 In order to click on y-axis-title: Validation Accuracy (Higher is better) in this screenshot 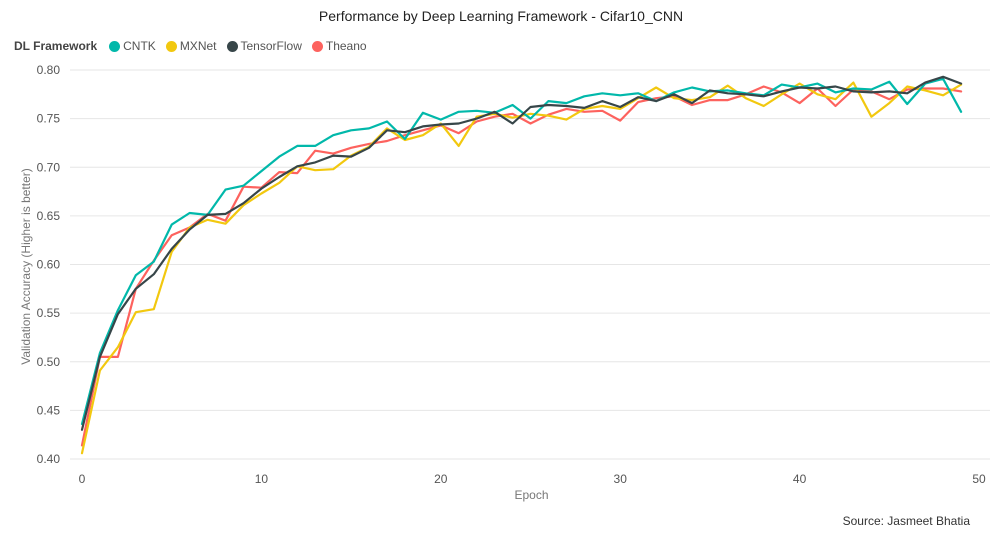, I will do `click(26, 266)`.